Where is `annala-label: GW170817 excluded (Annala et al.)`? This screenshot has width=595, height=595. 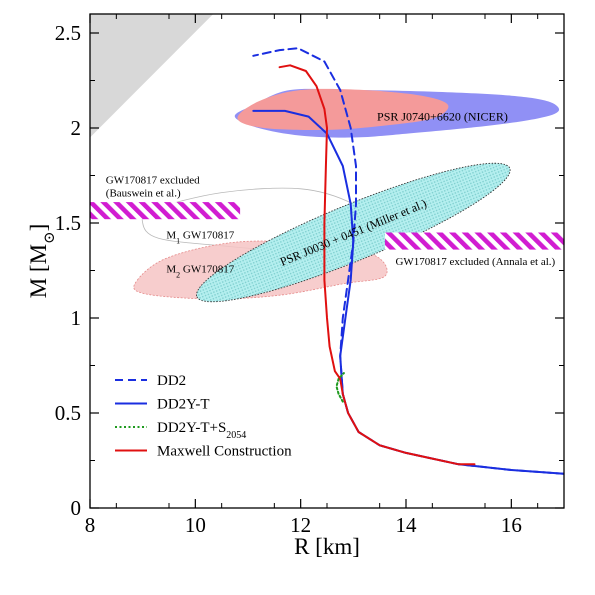 annala-label: GW170817 excluded (Annala et al.) is located at coordinates (475, 262).